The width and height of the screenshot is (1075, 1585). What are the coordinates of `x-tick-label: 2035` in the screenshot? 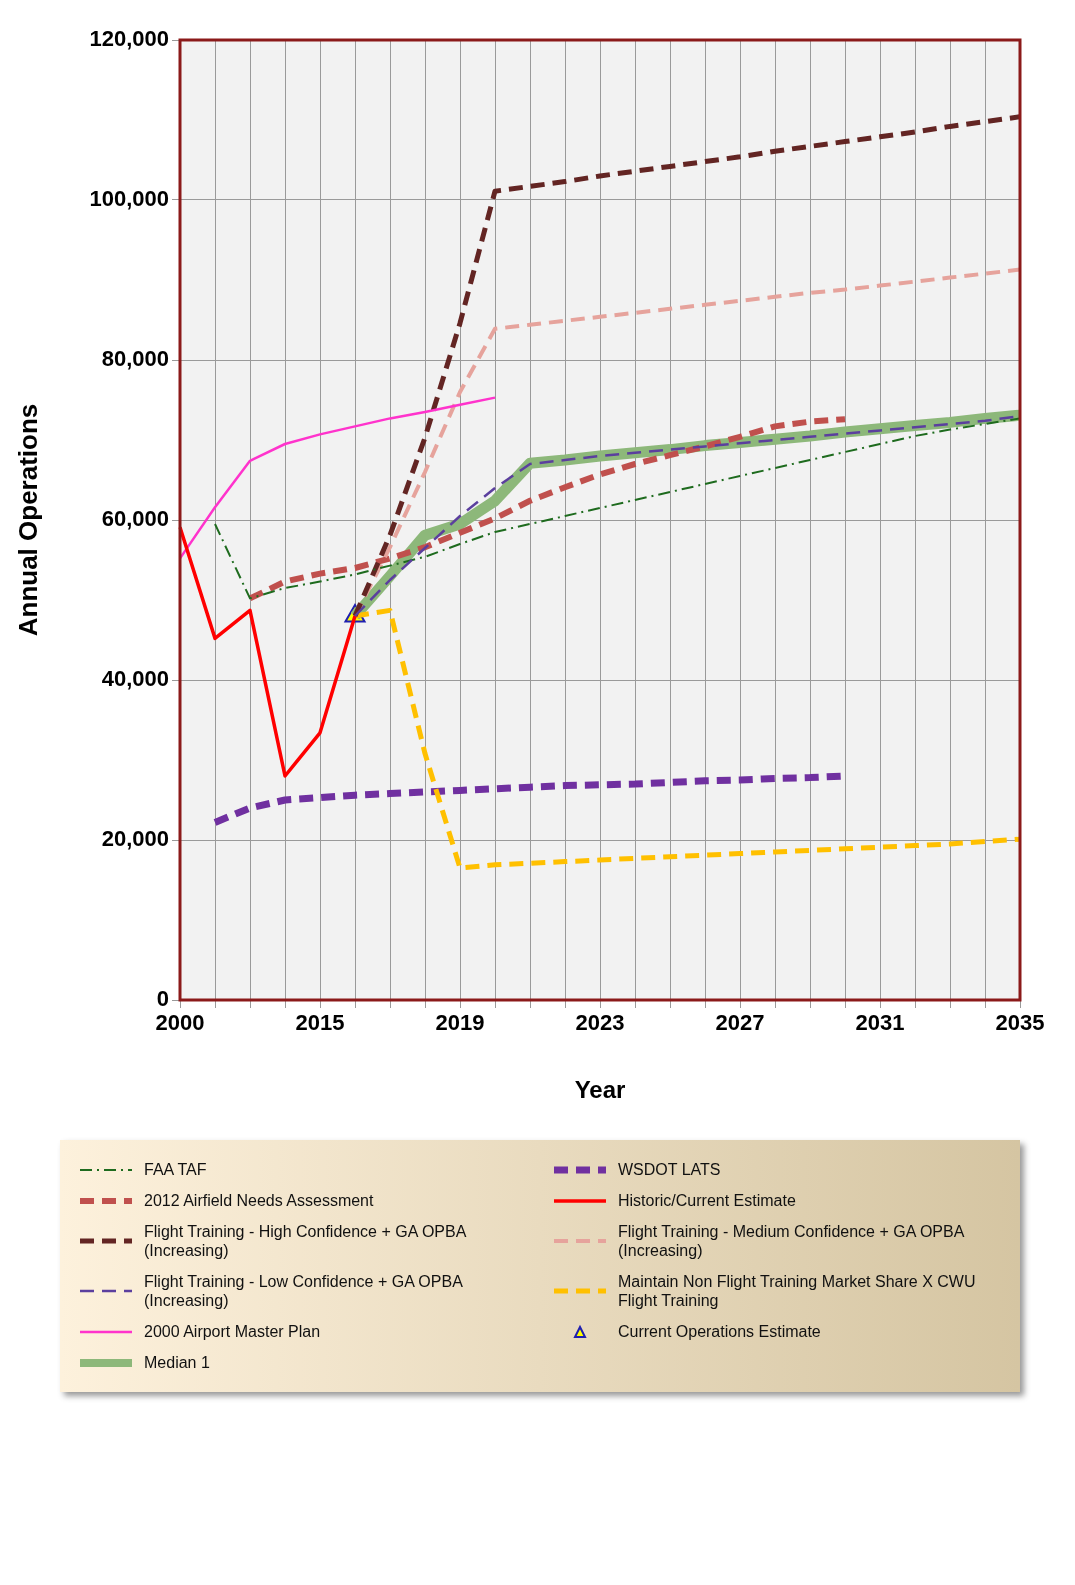 It's located at (1020, 1023).